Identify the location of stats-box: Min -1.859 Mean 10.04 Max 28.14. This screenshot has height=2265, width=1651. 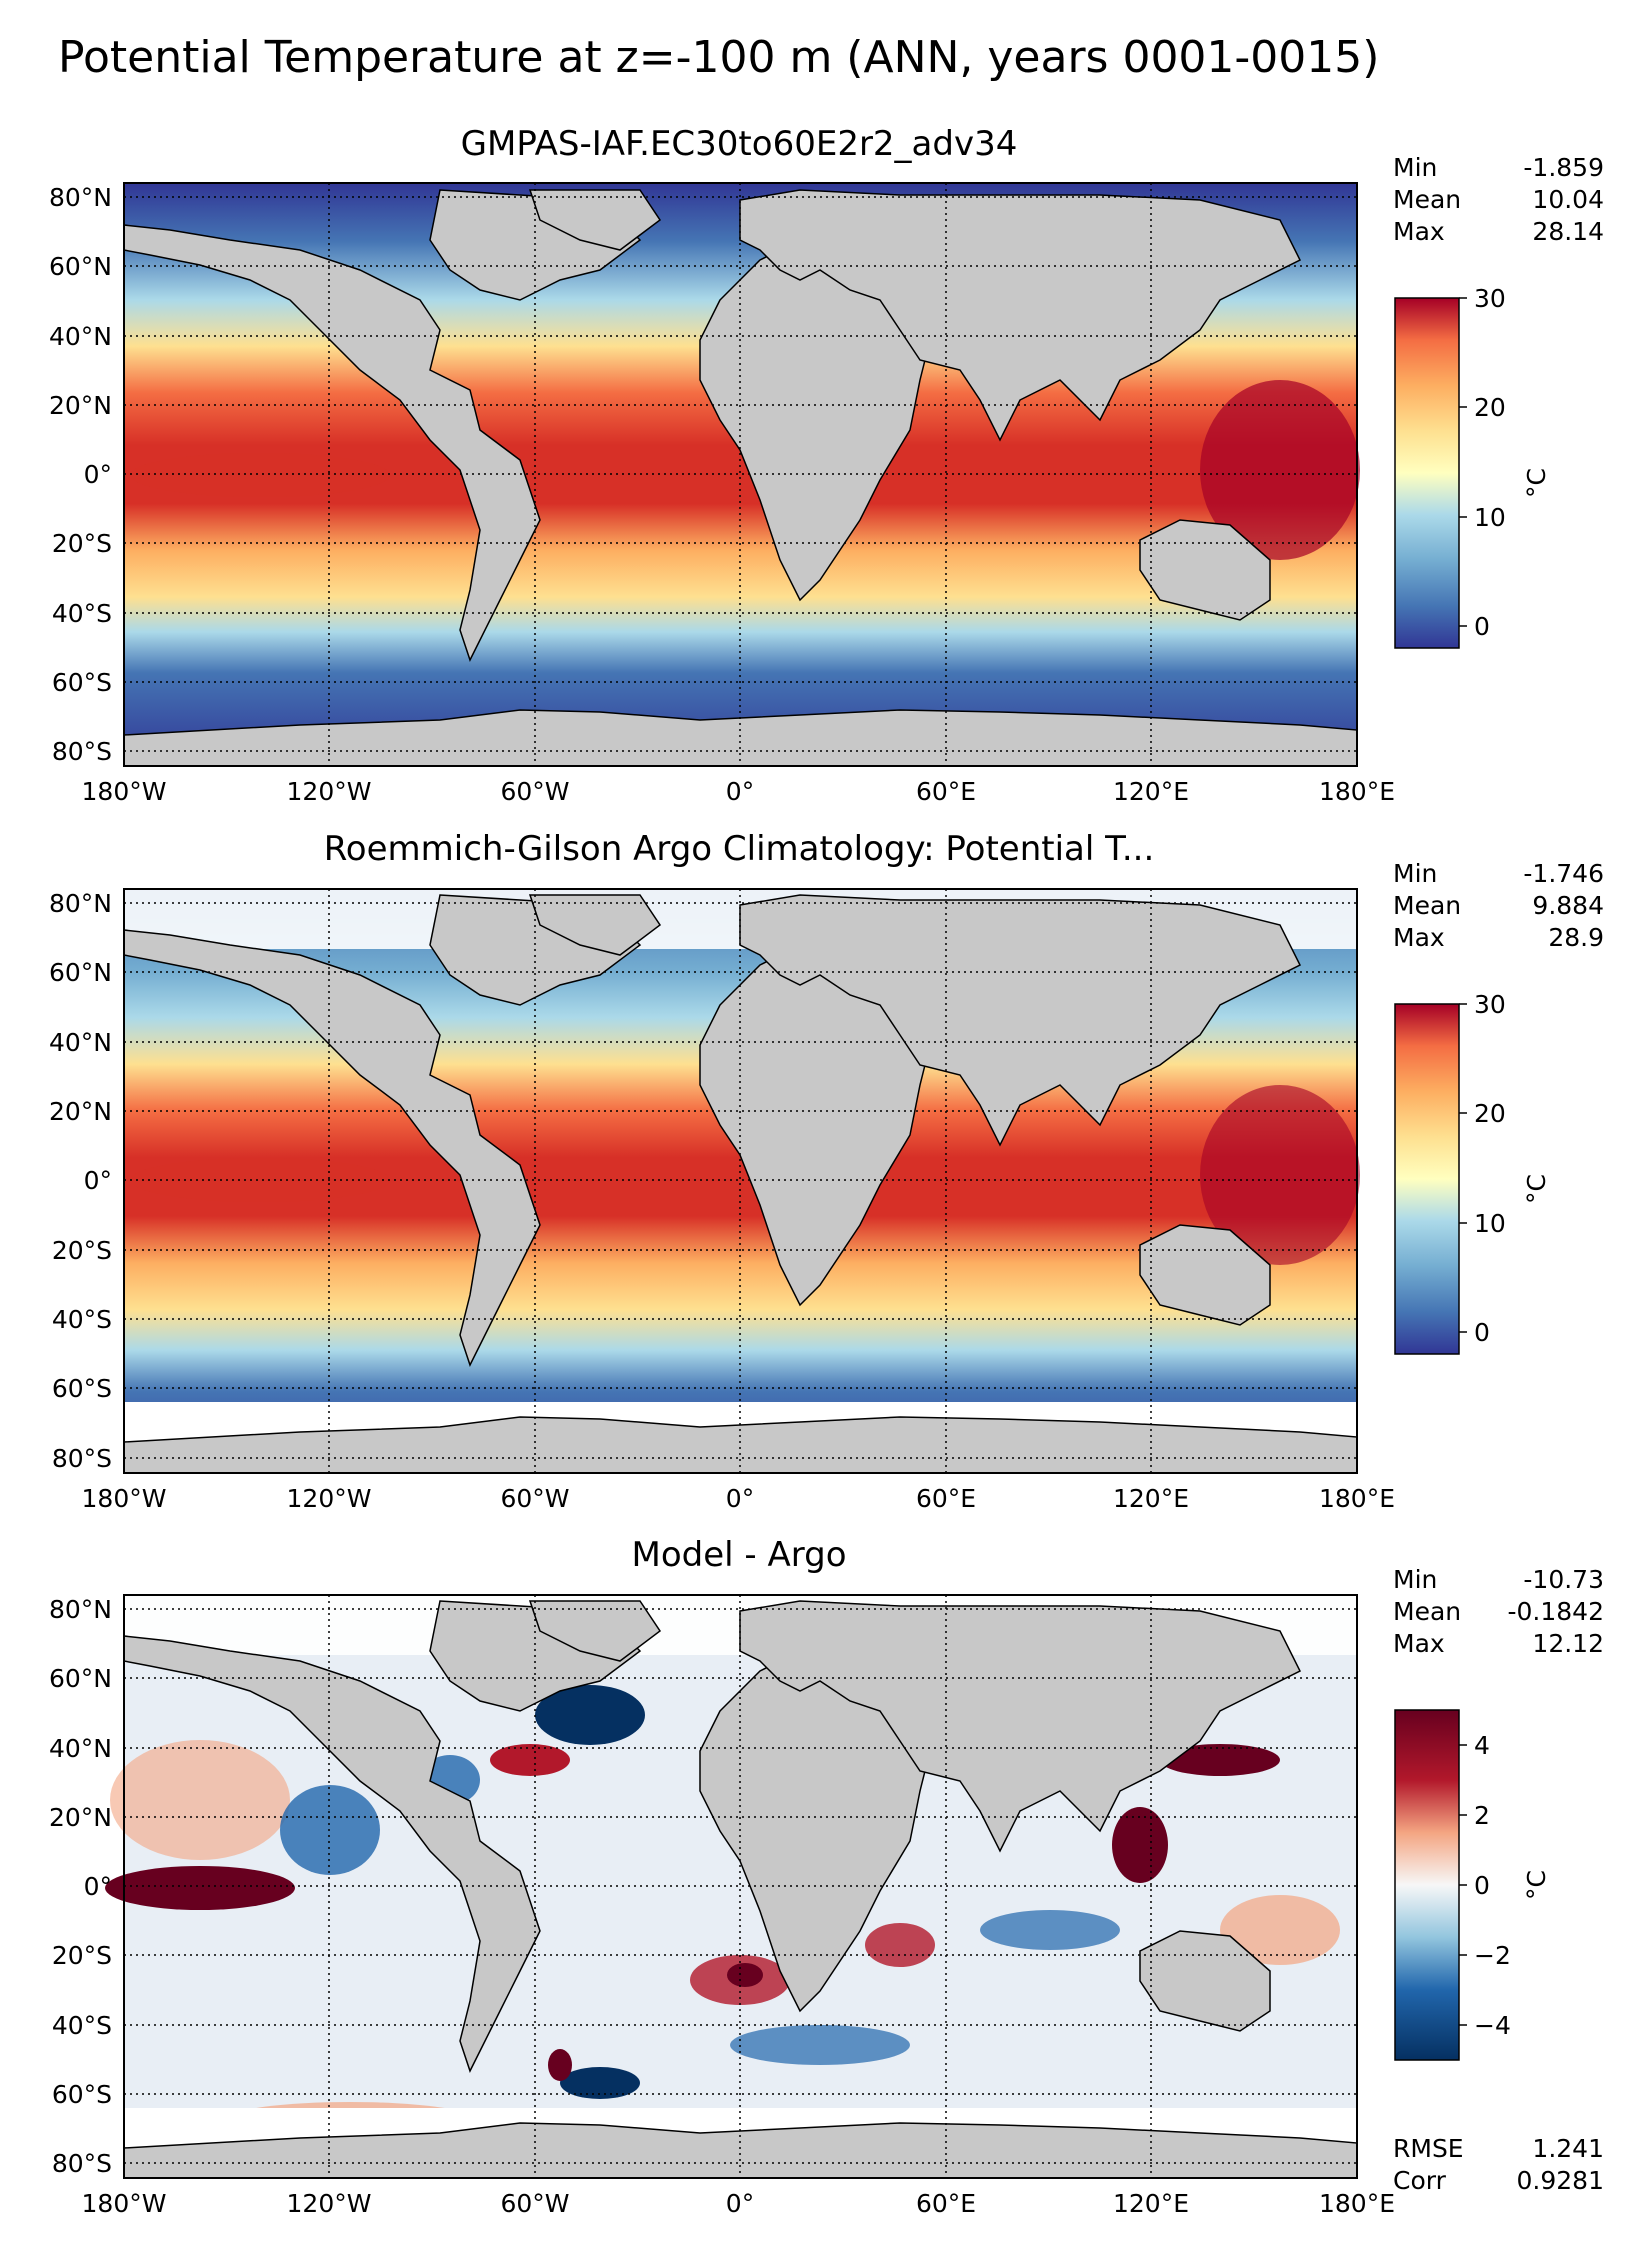
(1498, 199).